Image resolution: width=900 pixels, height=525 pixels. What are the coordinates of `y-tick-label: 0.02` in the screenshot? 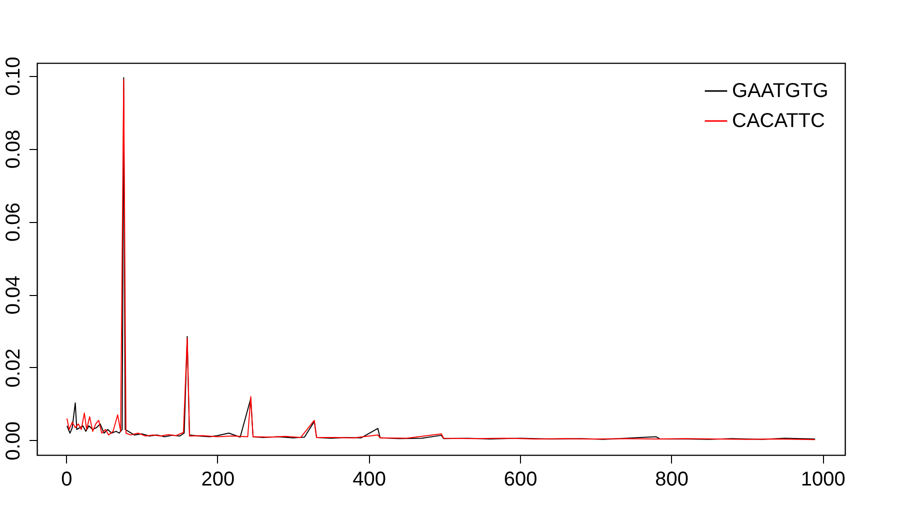 It's located at (13, 368).